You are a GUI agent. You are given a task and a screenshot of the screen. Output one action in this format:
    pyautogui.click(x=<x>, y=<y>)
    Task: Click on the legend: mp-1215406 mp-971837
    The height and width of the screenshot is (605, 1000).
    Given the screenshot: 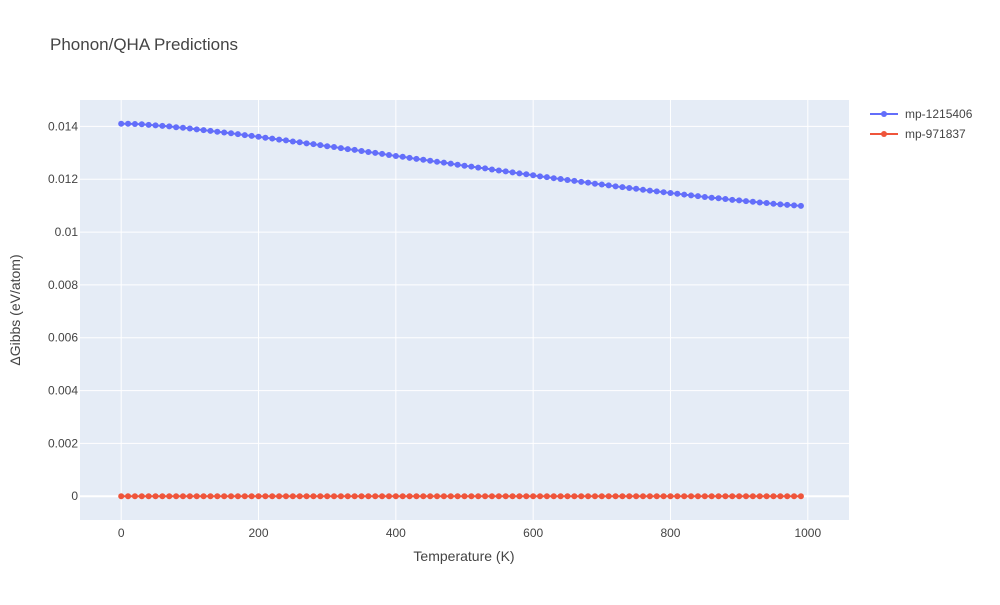 What is the action you would take?
    pyautogui.click(x=921, y=124)
    